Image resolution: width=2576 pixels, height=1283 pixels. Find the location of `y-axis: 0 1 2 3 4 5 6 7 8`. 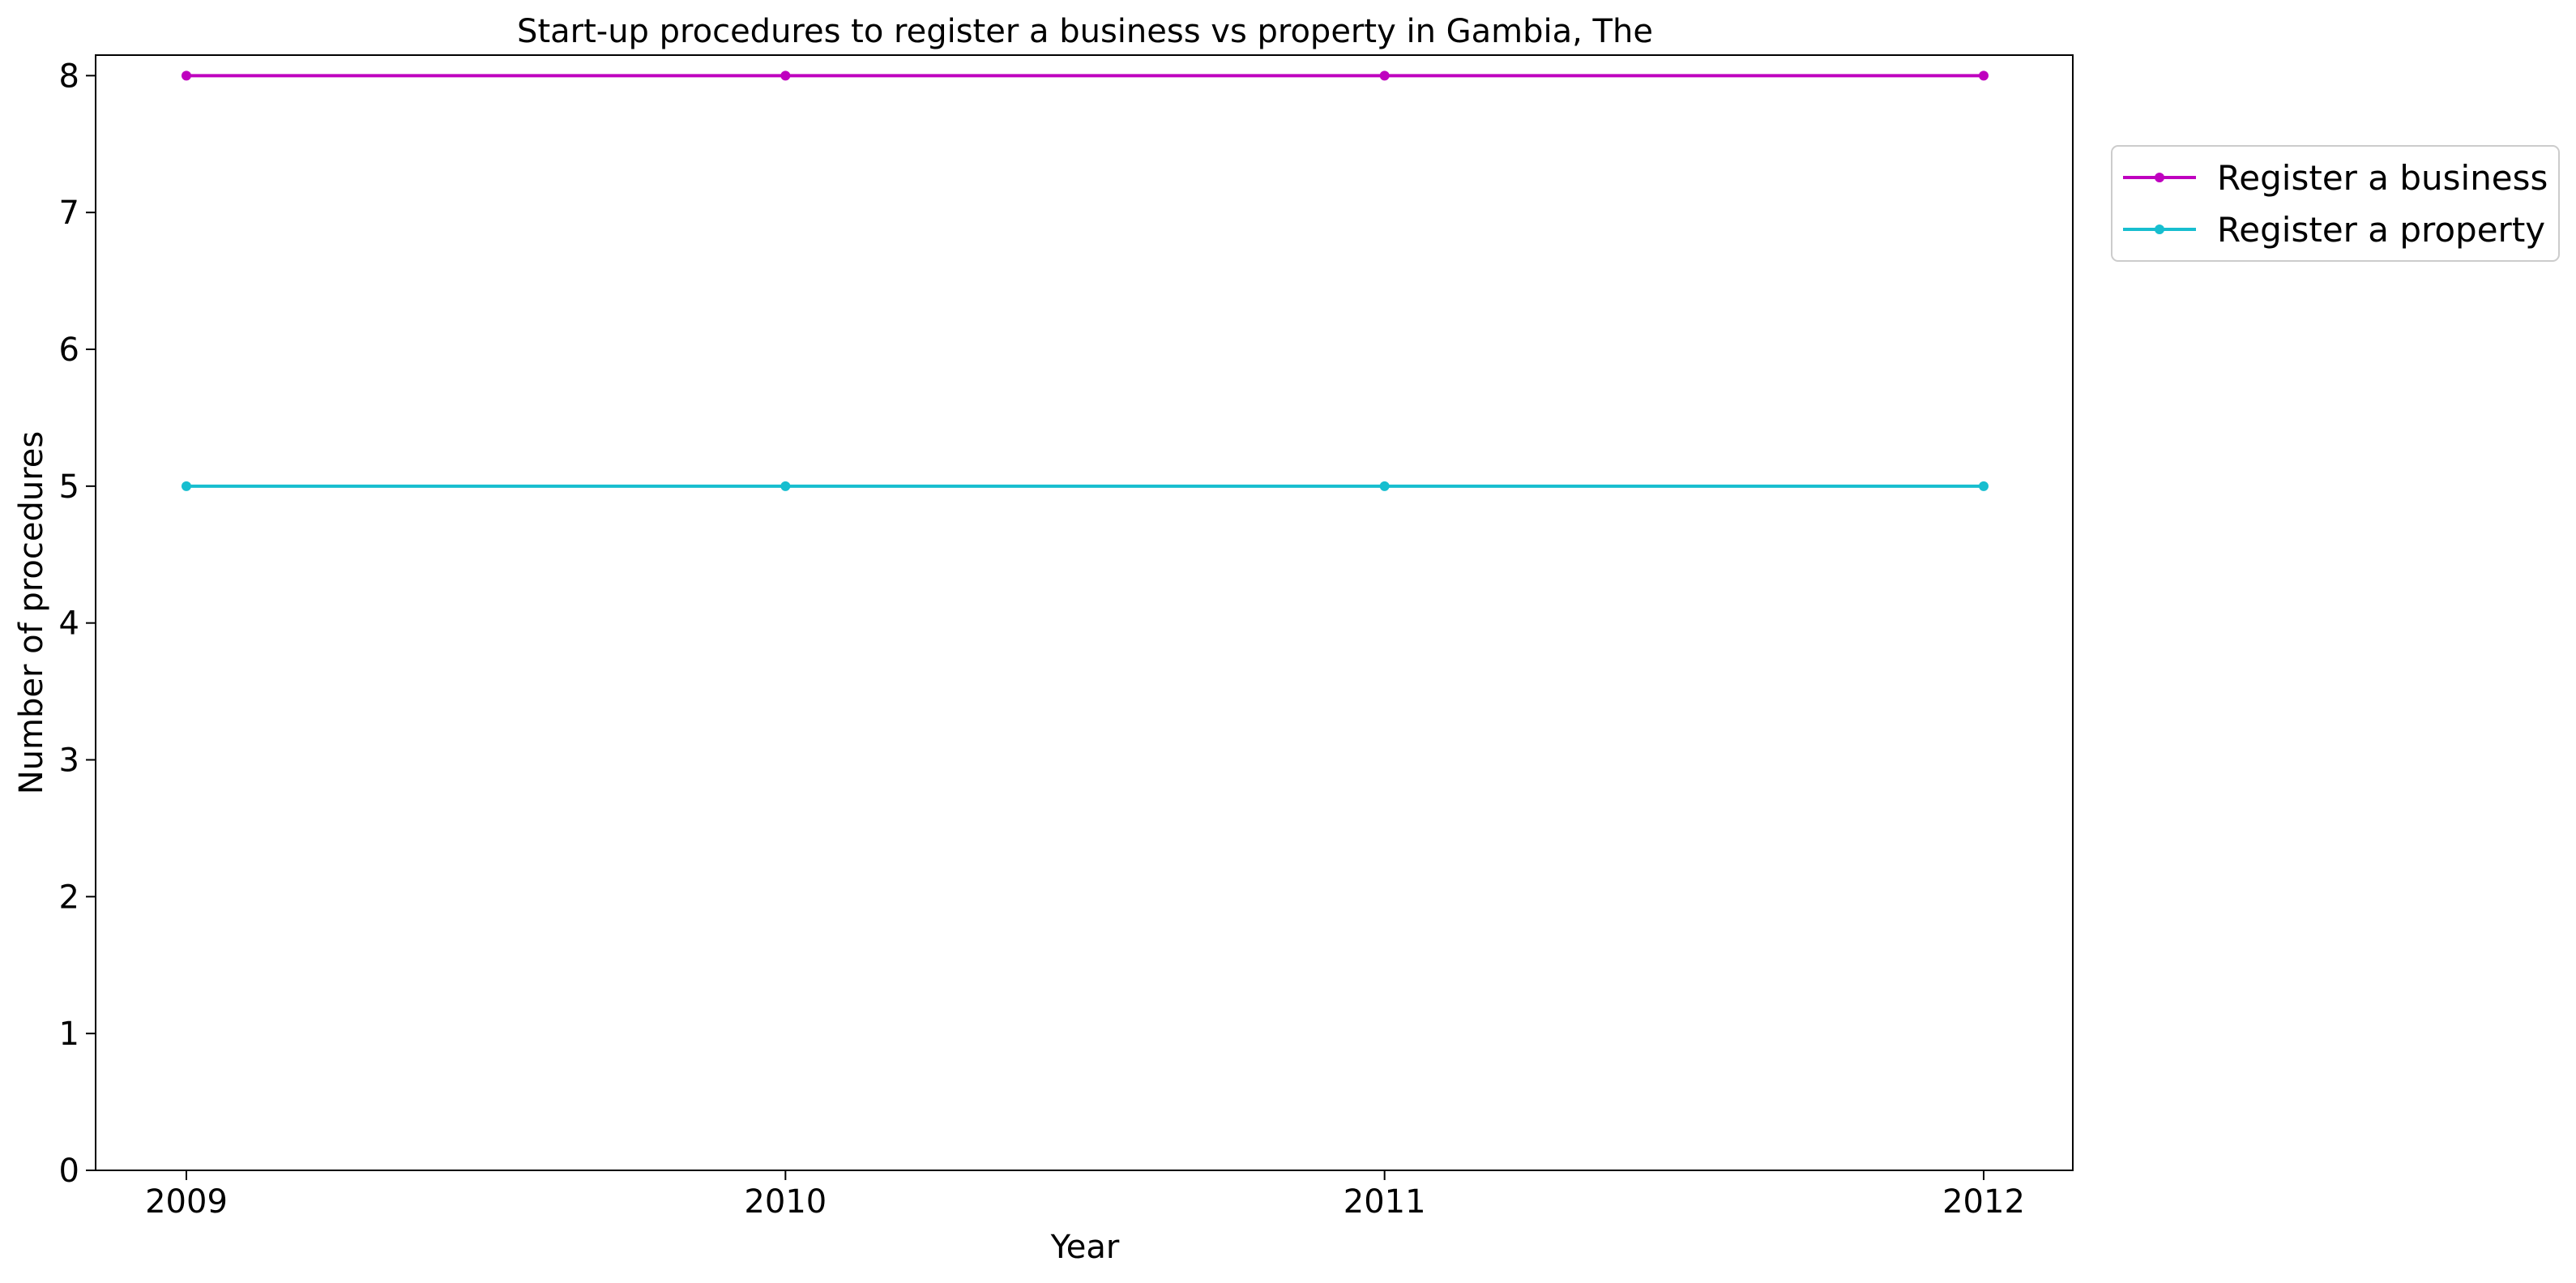

y-axis: 0 1 2 3 4 5 6 7 8 is located at coordinates (77, 624).